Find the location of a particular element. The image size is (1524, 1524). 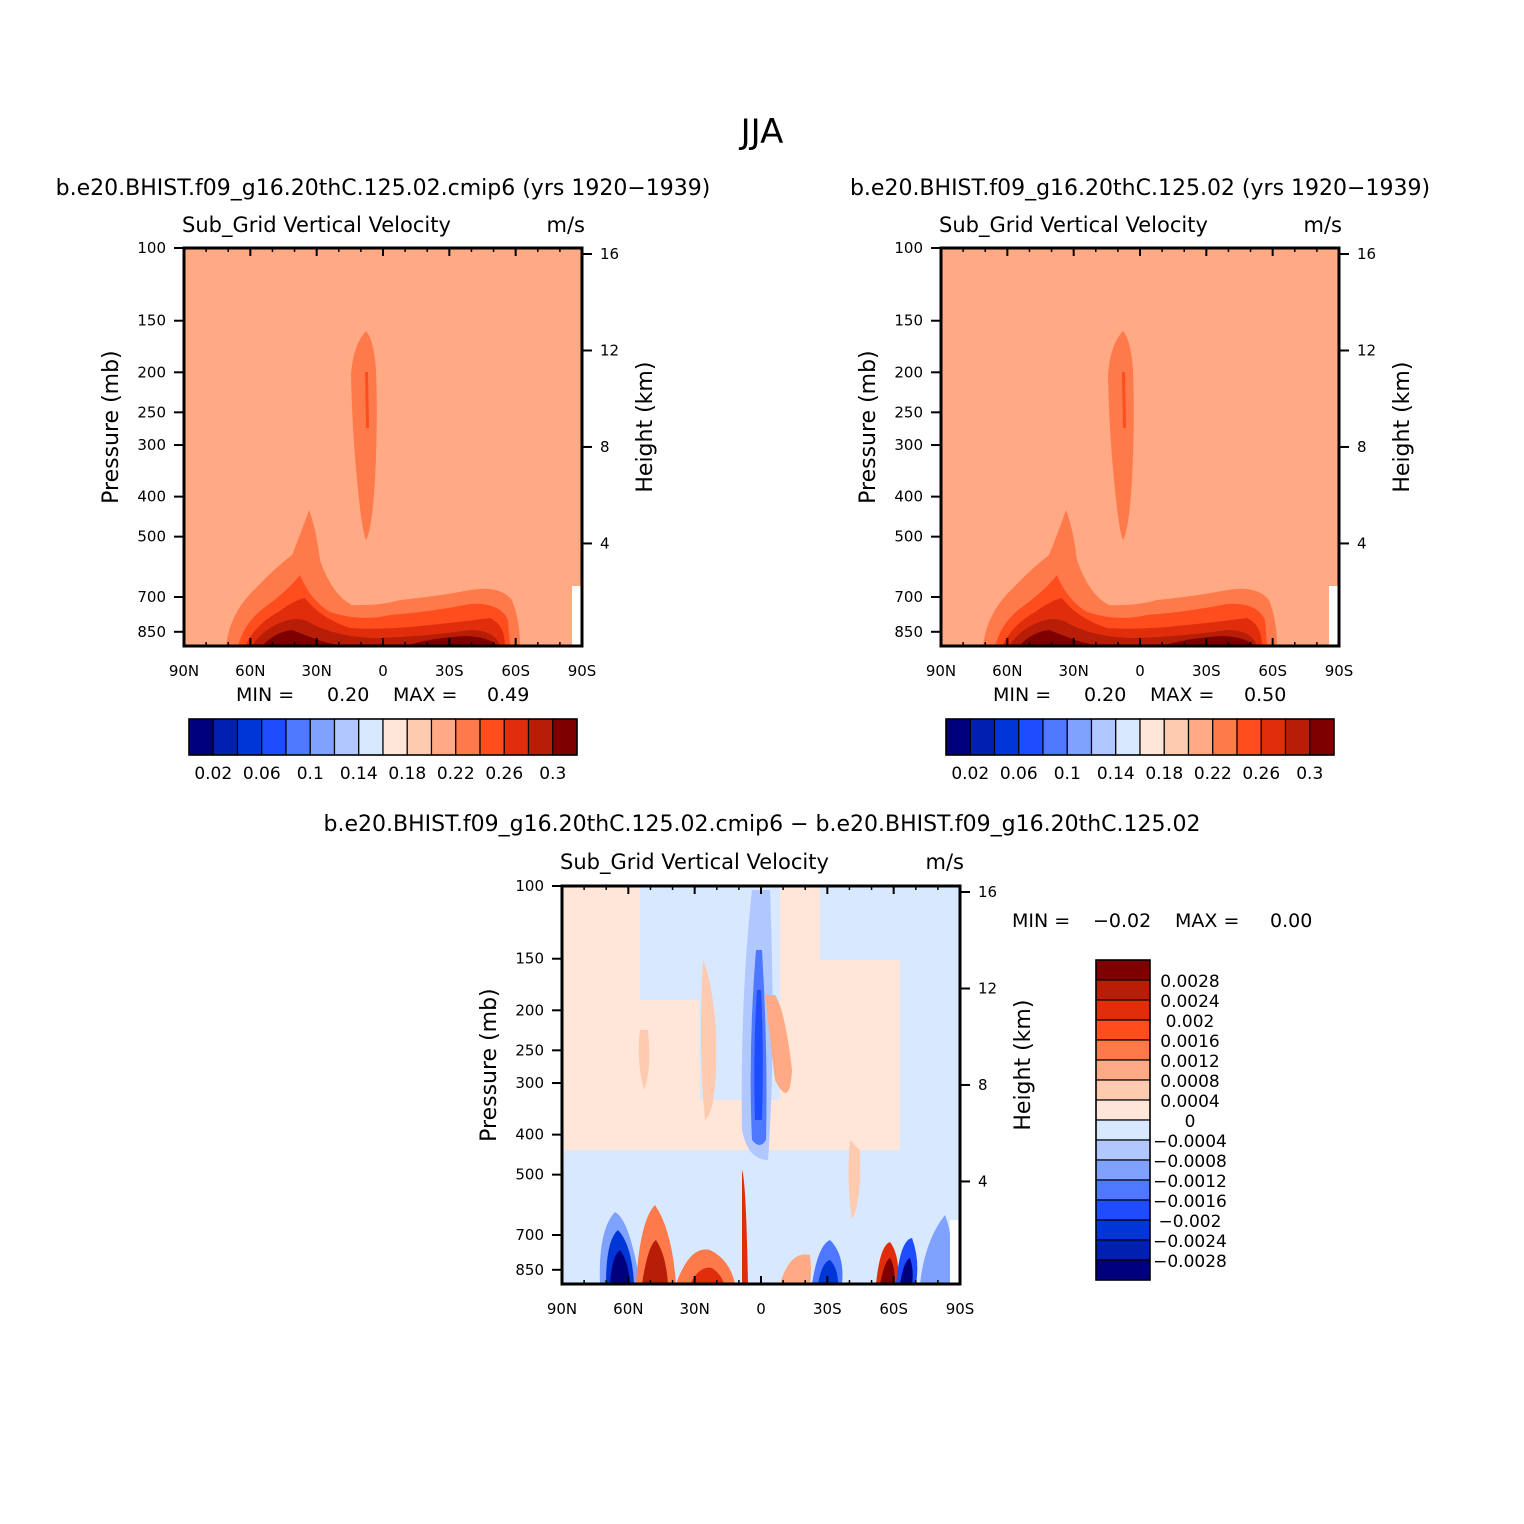

panel-diff-max-label: MAX = is located at coordinates (1207, 921).